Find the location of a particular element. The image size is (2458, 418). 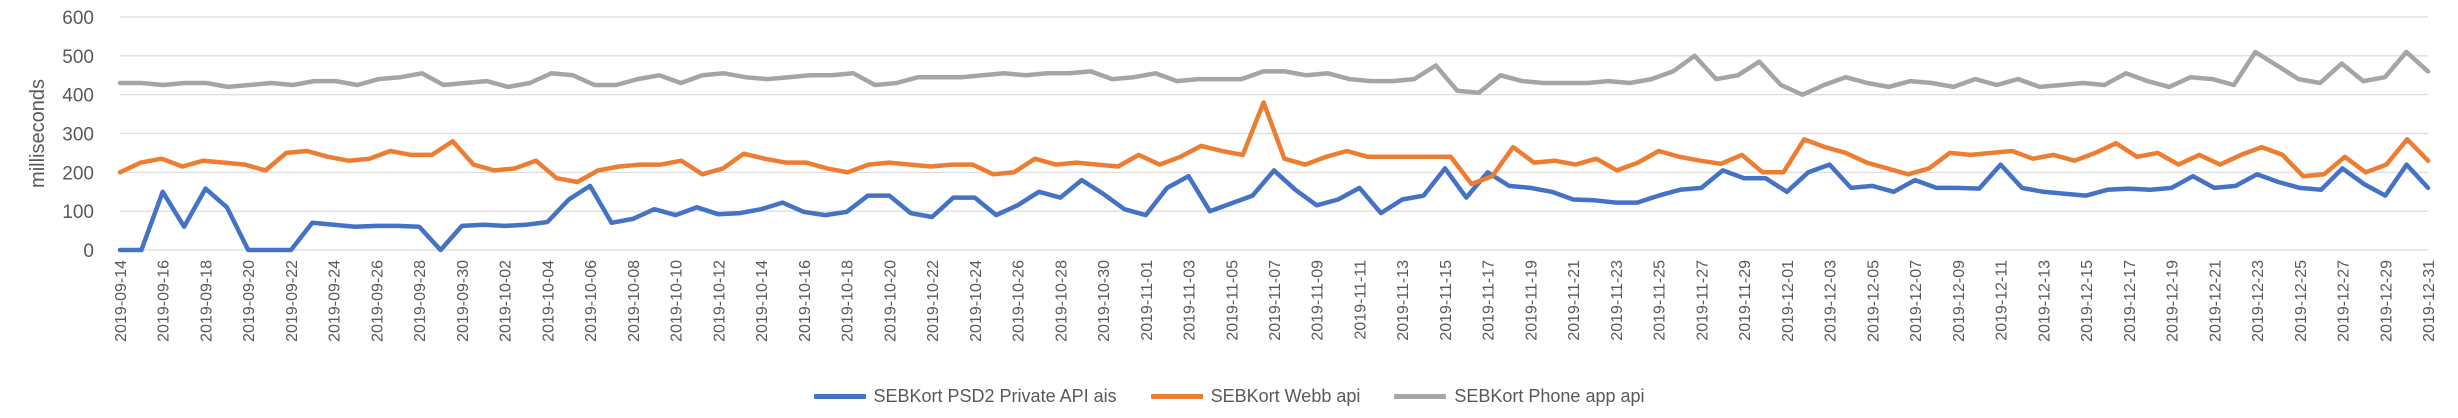

y-tick-label: 200 is located at coordinates (78, 173).